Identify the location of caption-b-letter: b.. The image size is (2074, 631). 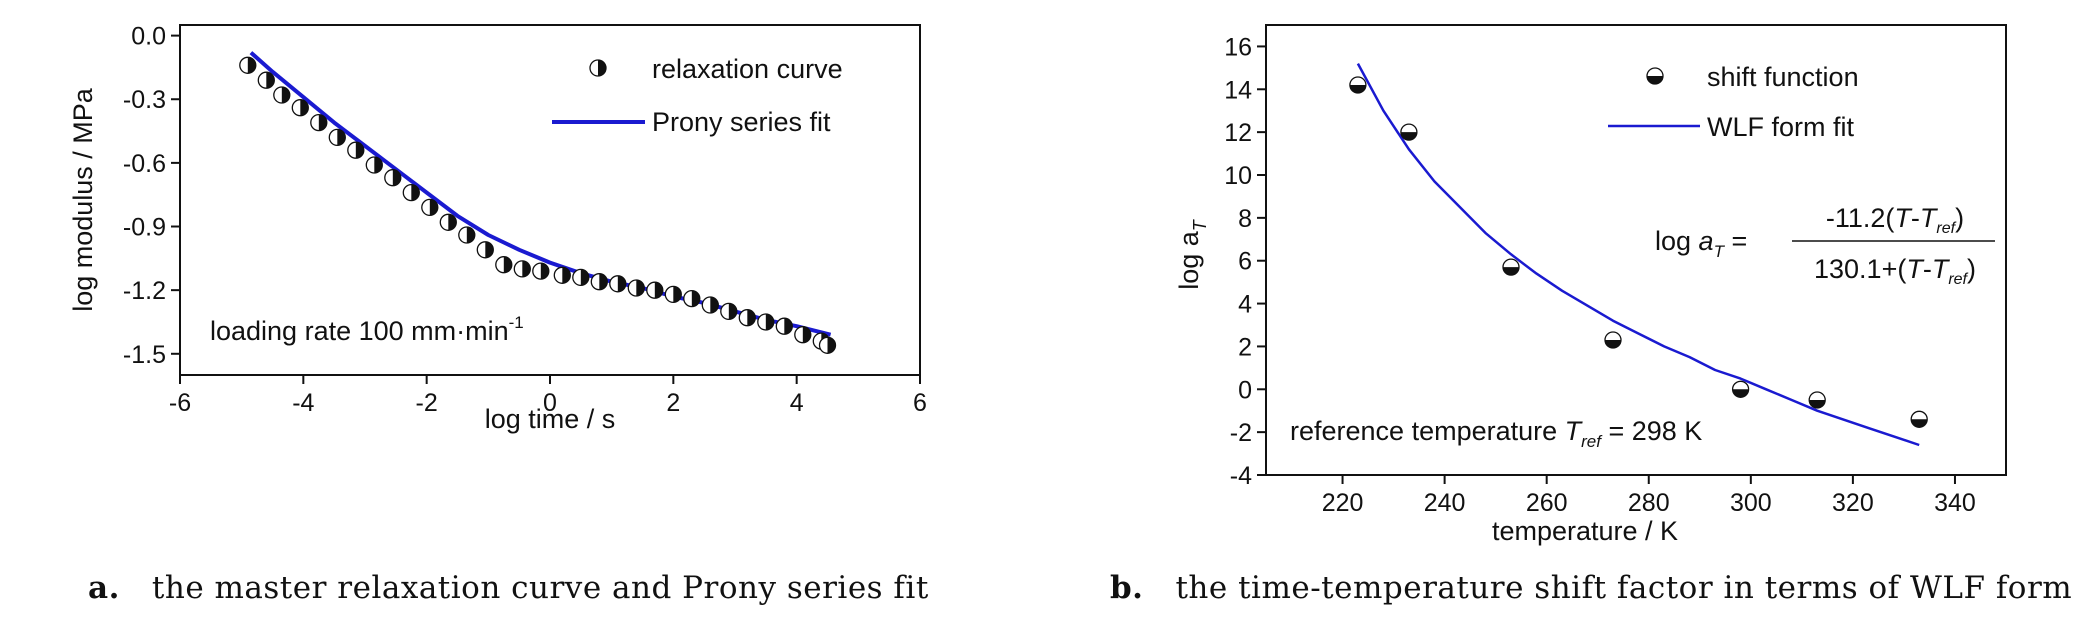
(1127, 588).